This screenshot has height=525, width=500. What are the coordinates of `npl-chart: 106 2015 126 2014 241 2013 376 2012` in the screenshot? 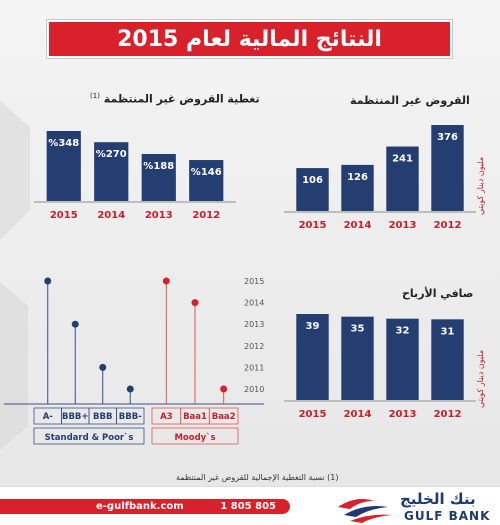 It's located at (380, 178).